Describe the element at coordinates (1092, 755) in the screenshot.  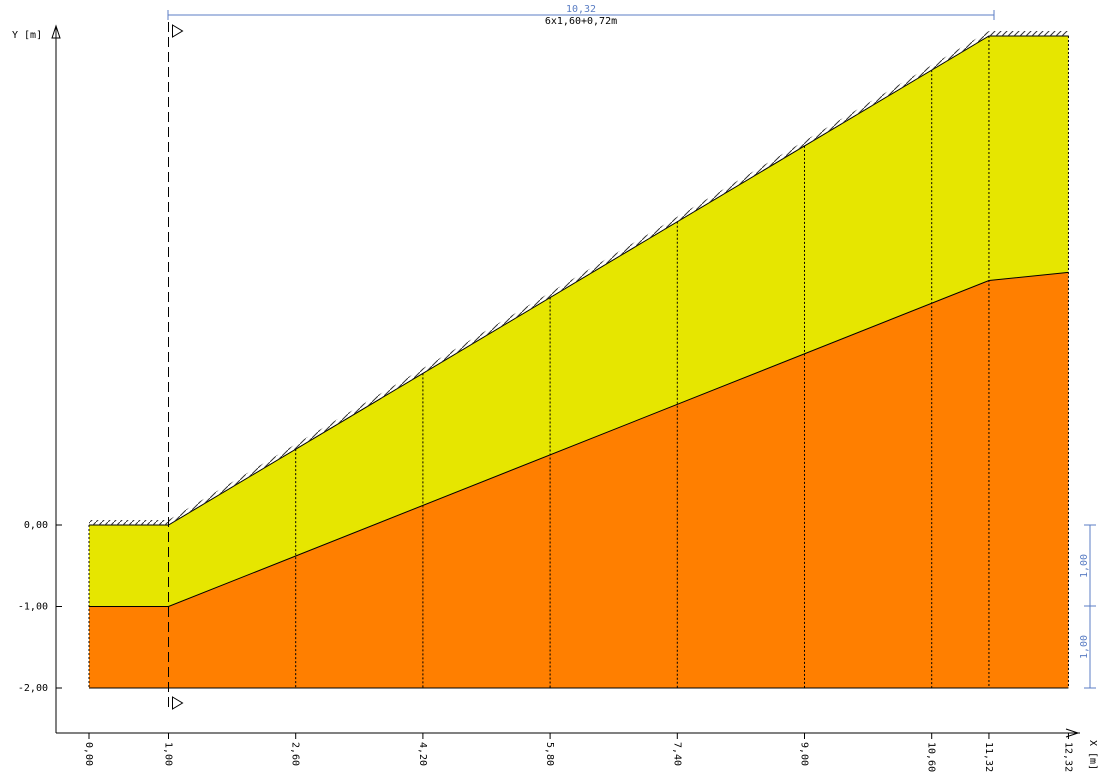
I see `x-axis-label: X [m]` at that location.